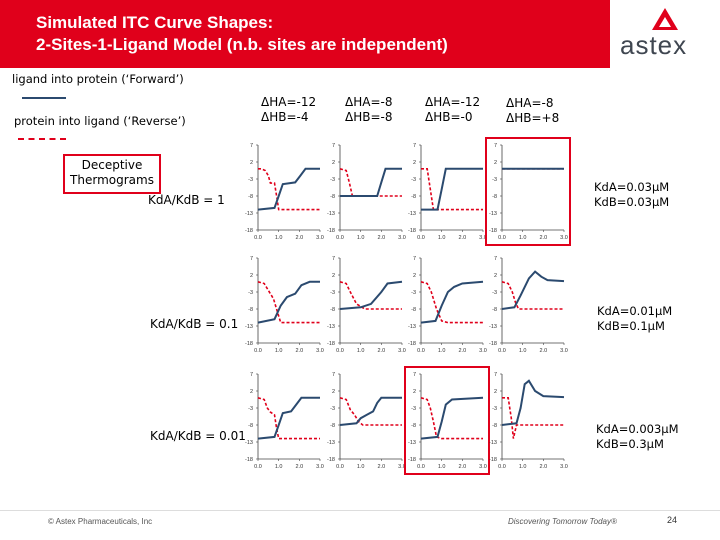 This screenshot has height=540, width=720. I want to click on panel-r3-c3: 7 2 -3 -8 -13 -180.0 1.0 2.0 3.0, so click(447, 420).